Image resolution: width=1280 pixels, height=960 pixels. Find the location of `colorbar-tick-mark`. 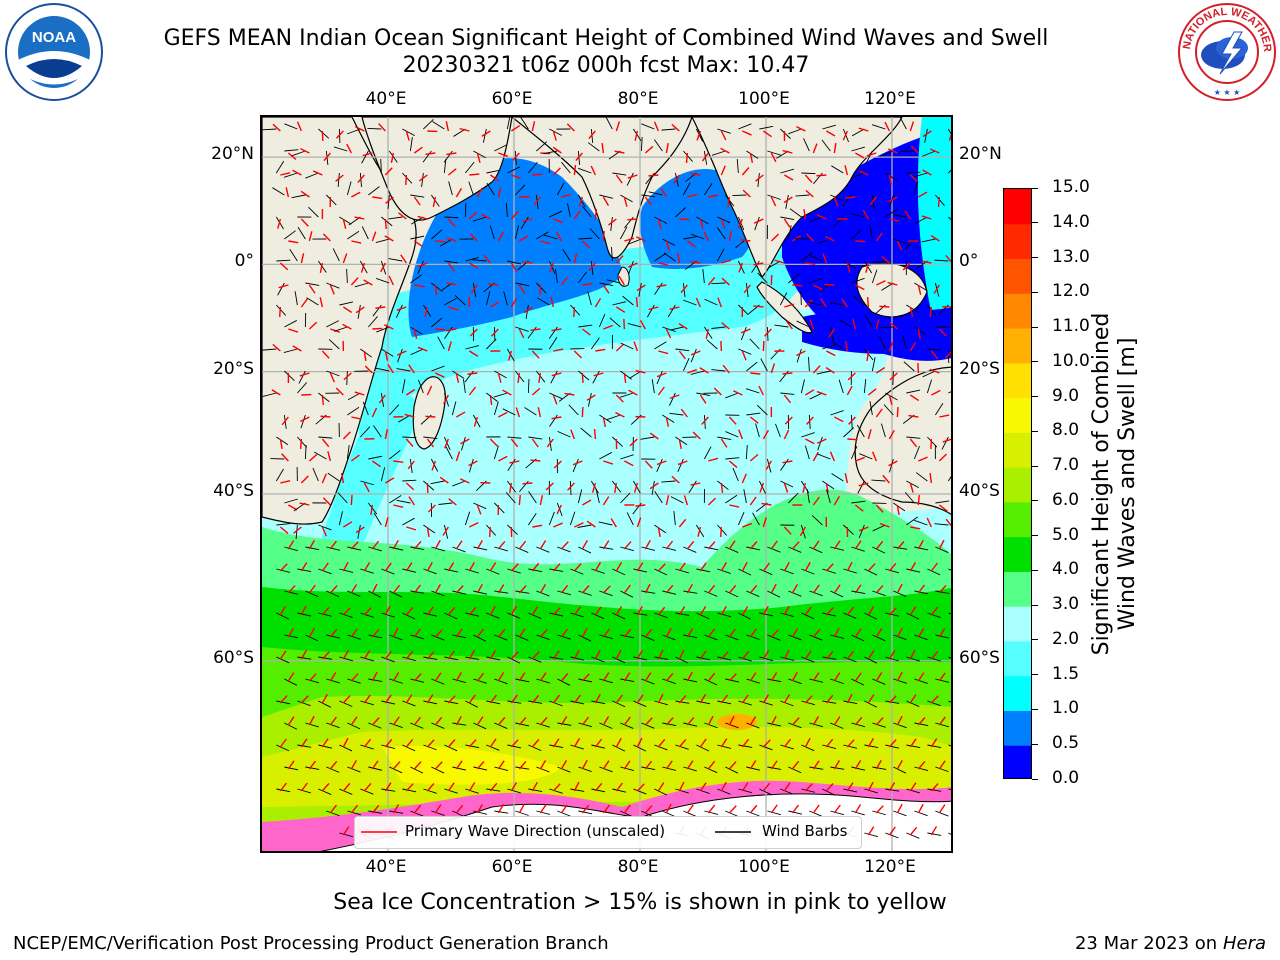

colorbar-tick-mark is located at coordinates (1035, 258).